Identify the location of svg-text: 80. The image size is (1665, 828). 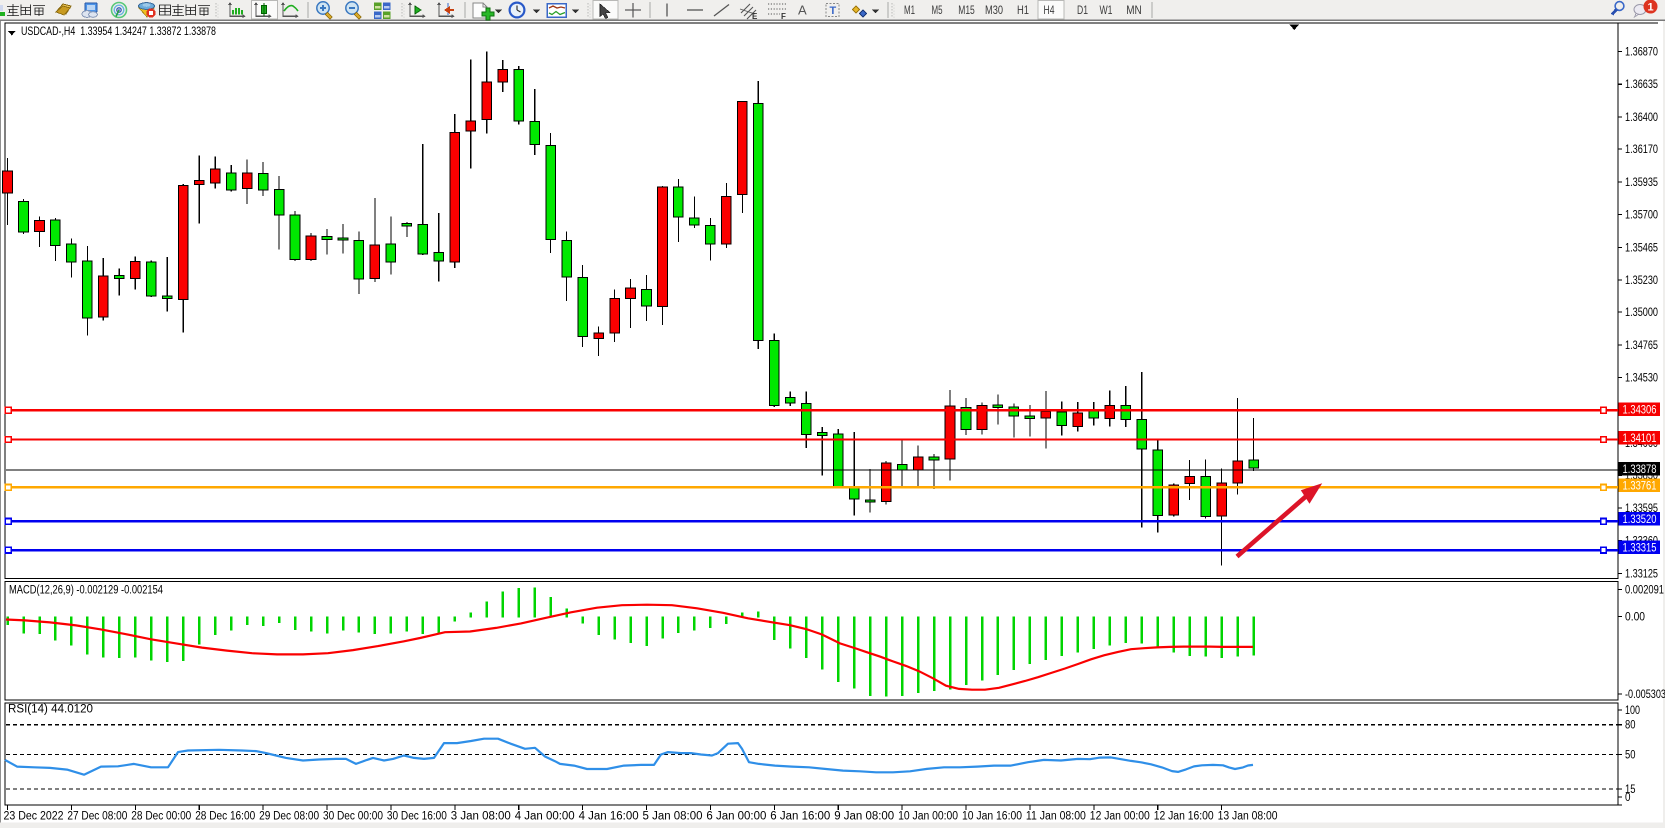
(1630, 726).